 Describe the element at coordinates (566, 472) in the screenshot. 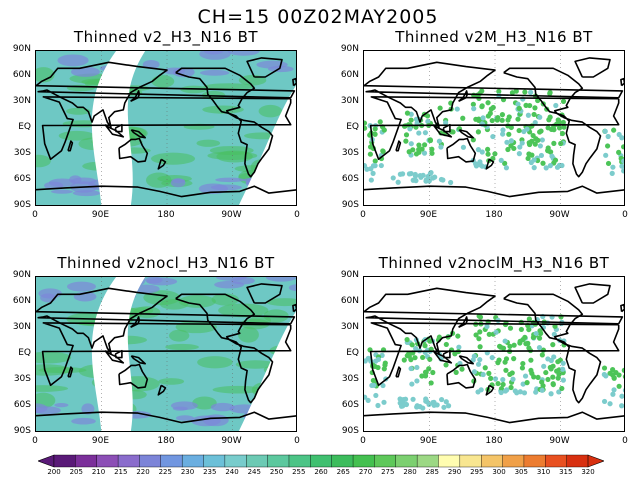

I see `colorbar-label: 315` at that location.